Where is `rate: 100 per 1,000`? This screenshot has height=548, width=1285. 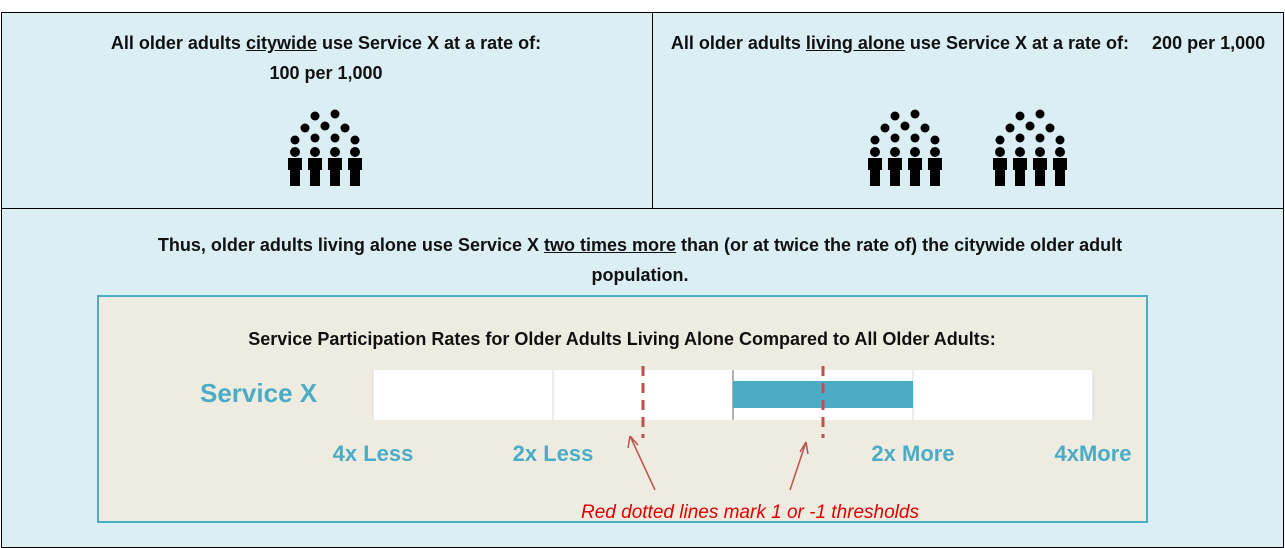 rate: 100 per 1,000 is located at coordinates (326, 73).